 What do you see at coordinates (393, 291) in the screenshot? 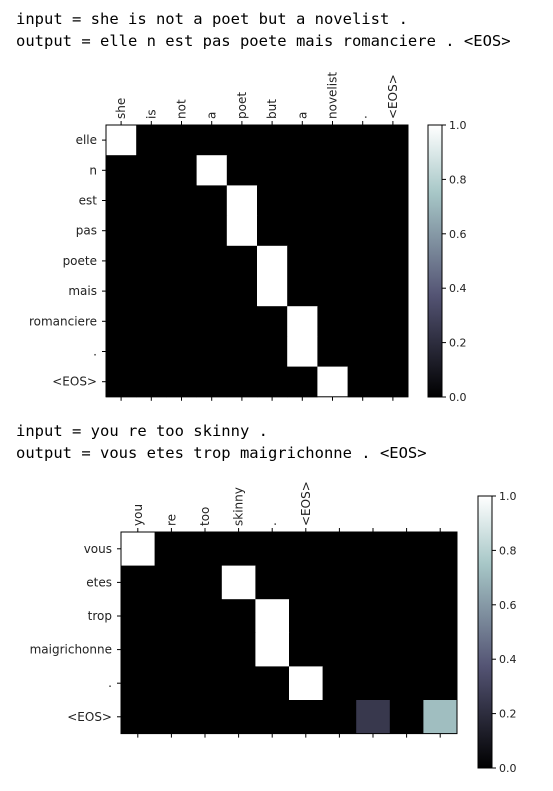
I see `heatmap-cell-r5-c9` at bounding box center [393, 291].